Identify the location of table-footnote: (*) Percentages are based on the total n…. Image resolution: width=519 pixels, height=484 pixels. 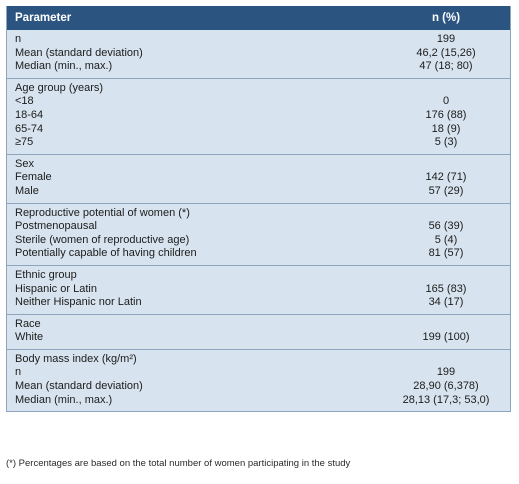
(178, 463).